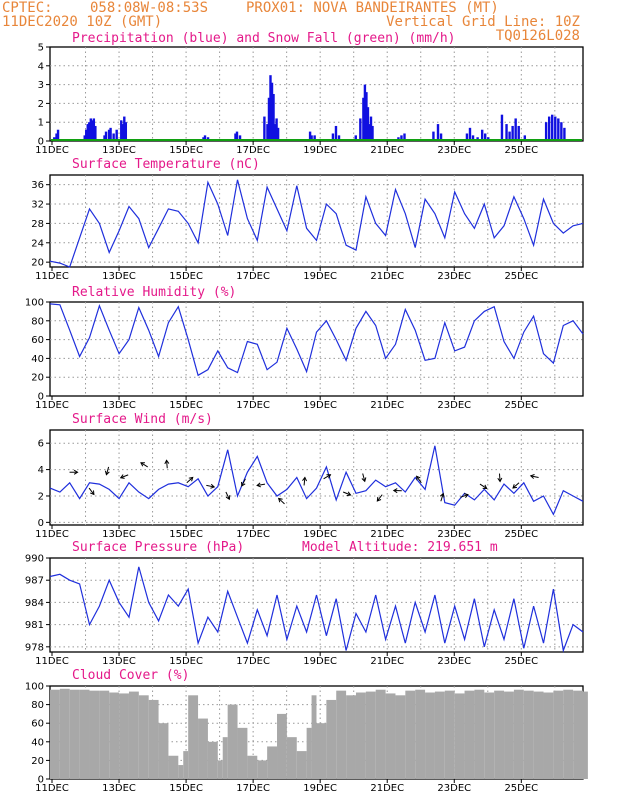 The image size is (618, 800). What do you see at coordinates (37, 243) in the screenshot?
I see `y-tick-label: 24` at bounding box center [37, 243].